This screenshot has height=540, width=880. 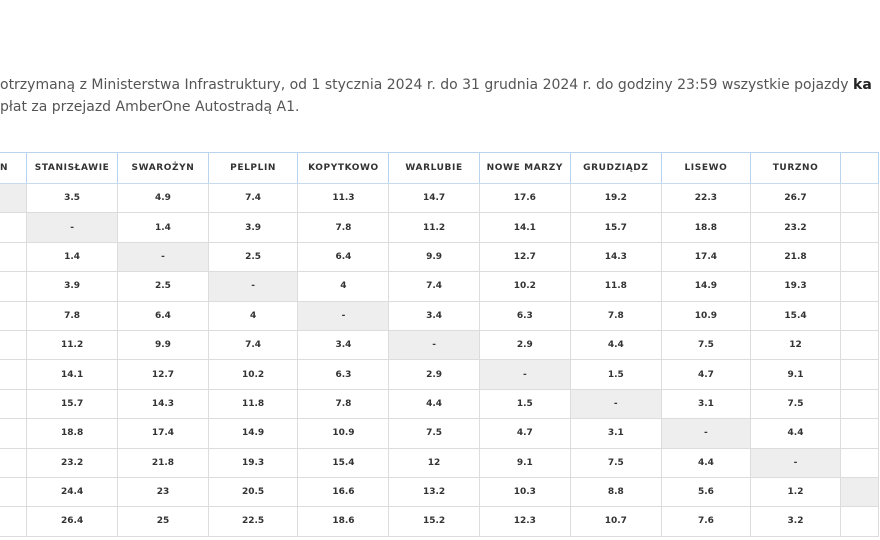 I want to click on cell: 17.4, so click(x=706, y=257).